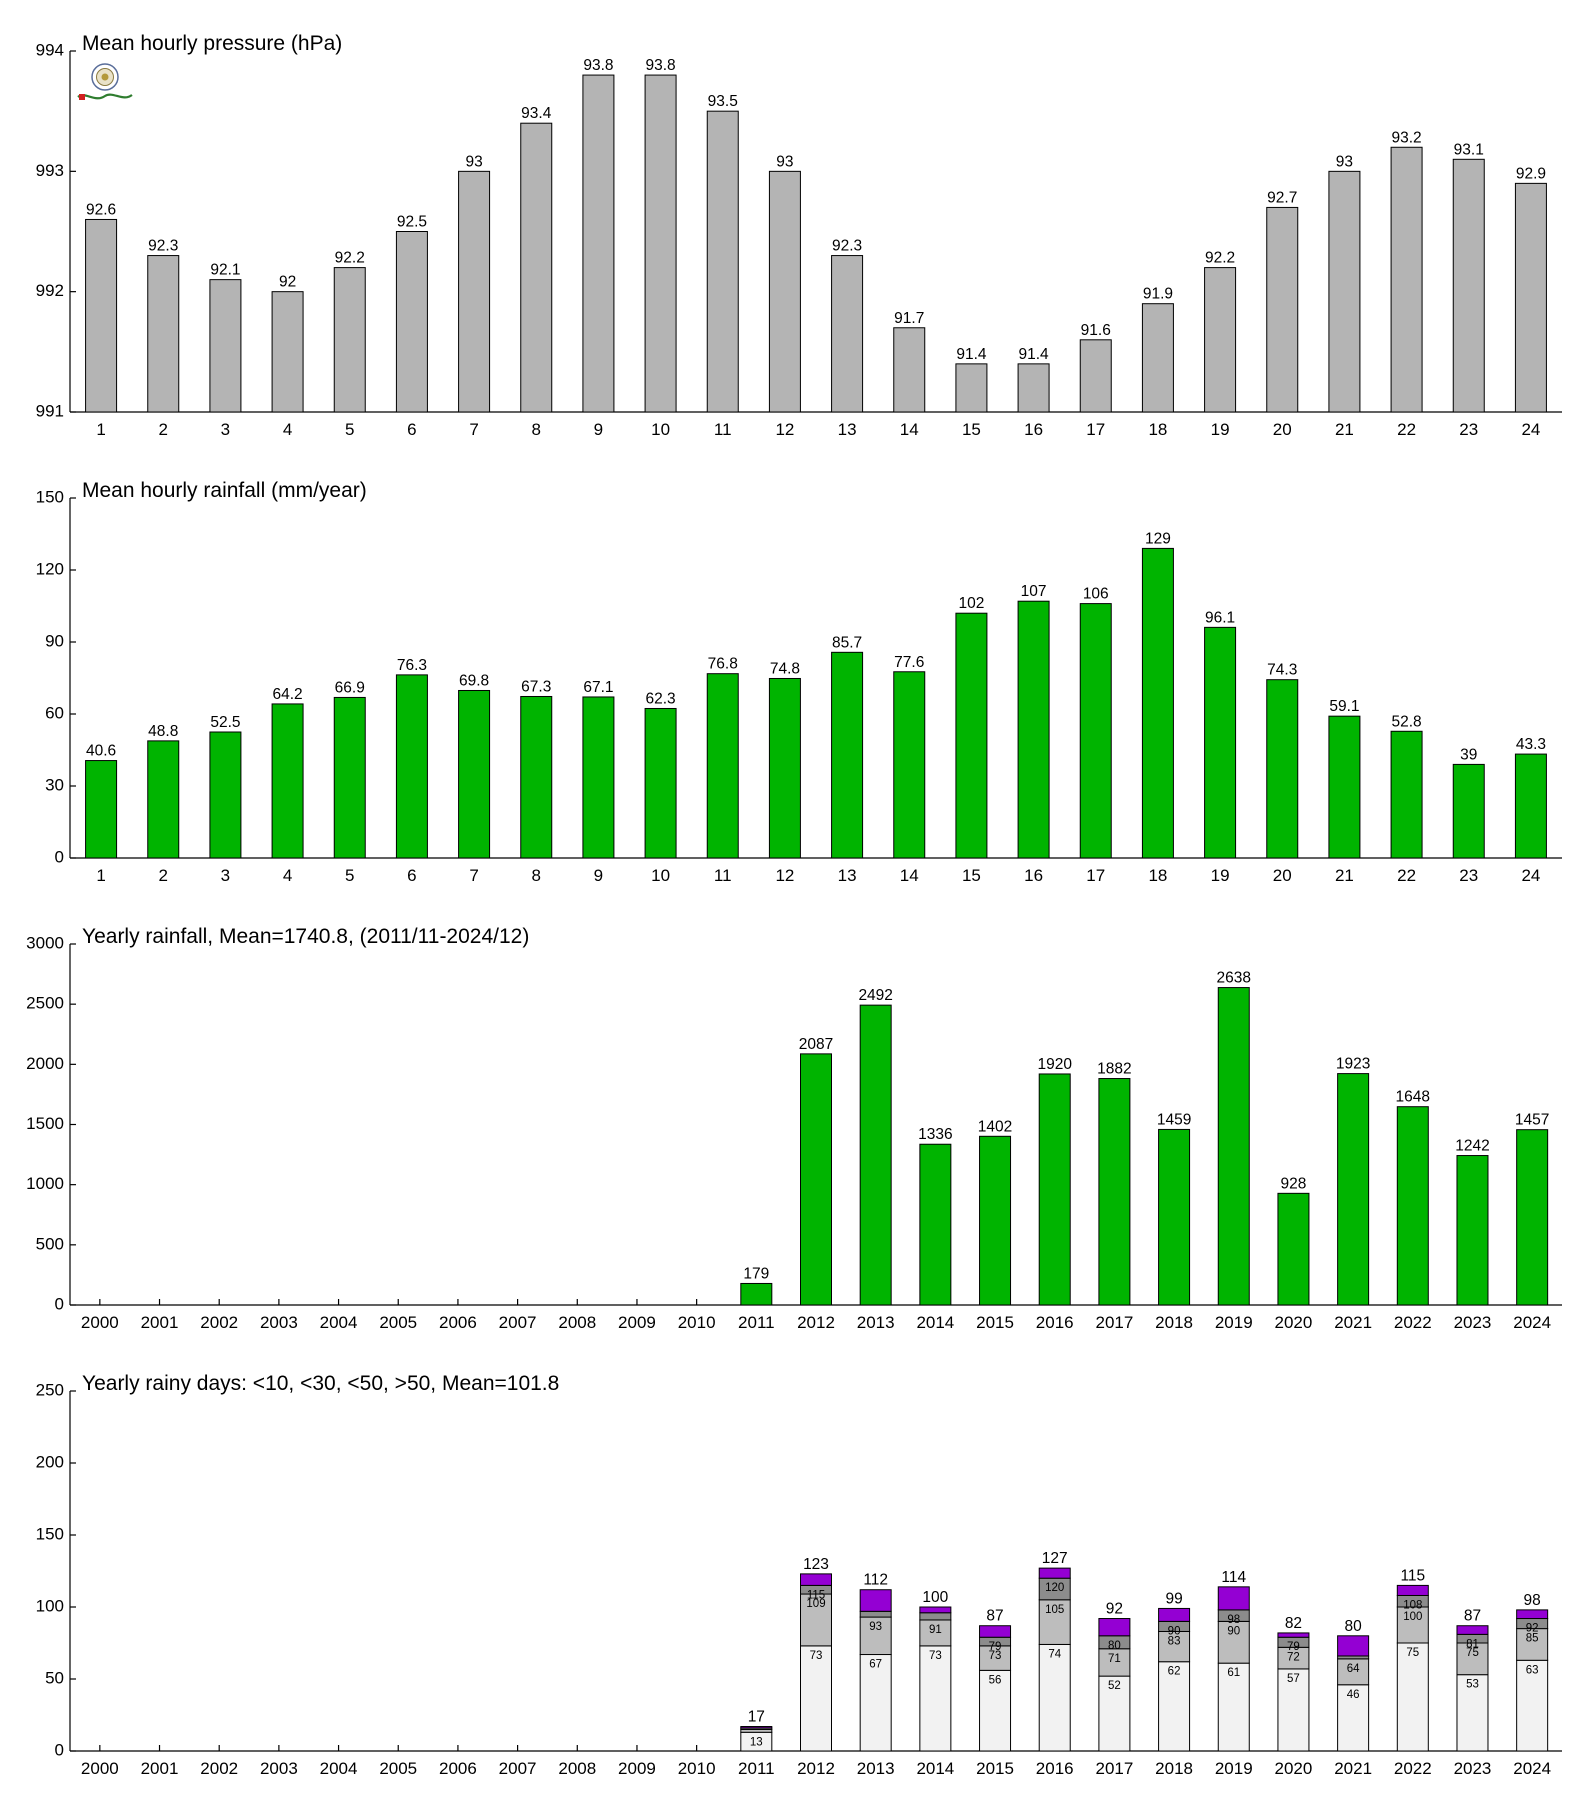  Describe the element at coordinates (100, 875) in the screenshot. I see `x-tick-label: 1` at that location.